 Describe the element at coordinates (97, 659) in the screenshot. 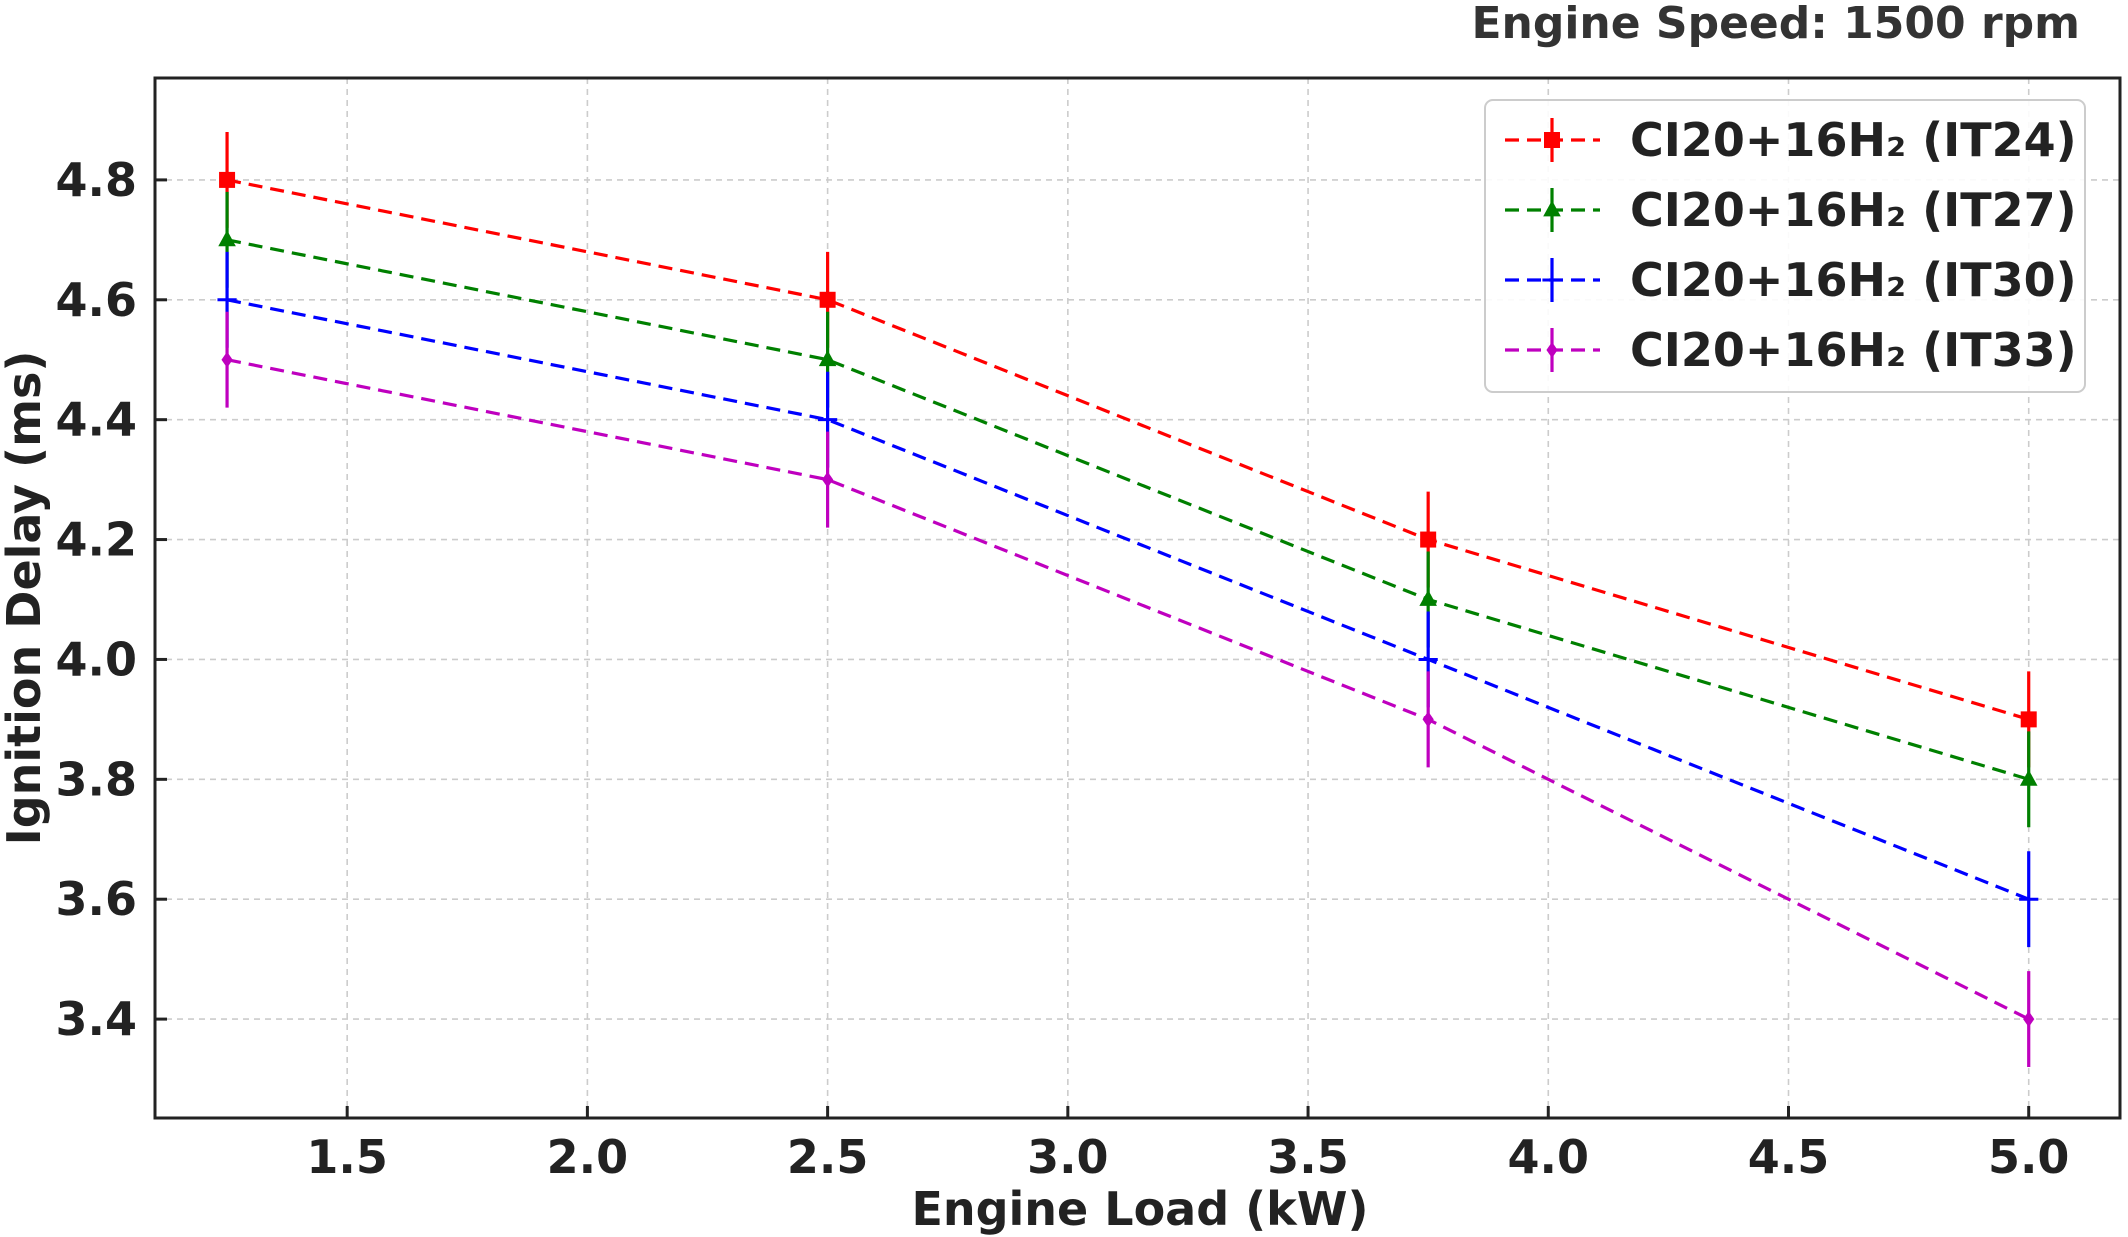

I see `y-tick-label: 4.0` at that location.